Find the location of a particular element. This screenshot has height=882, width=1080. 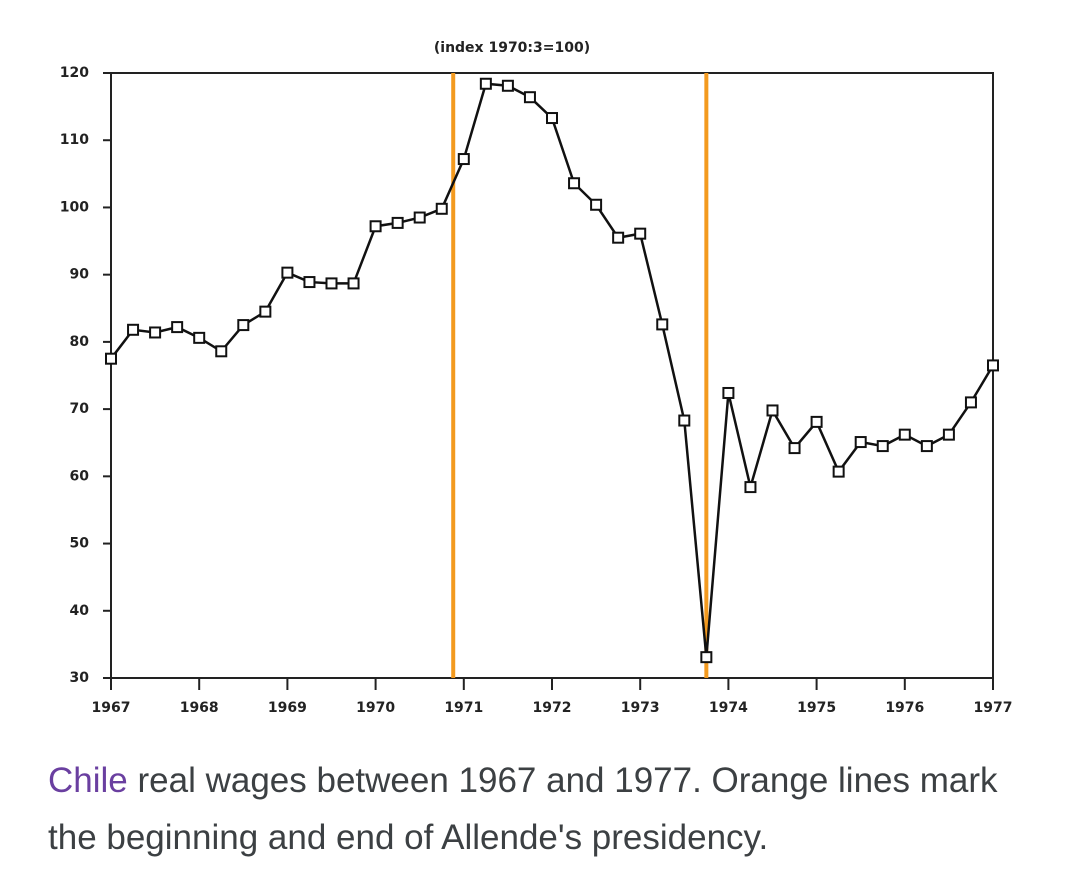

x-tick-label: 1976 is located at coordinates (904, 708).